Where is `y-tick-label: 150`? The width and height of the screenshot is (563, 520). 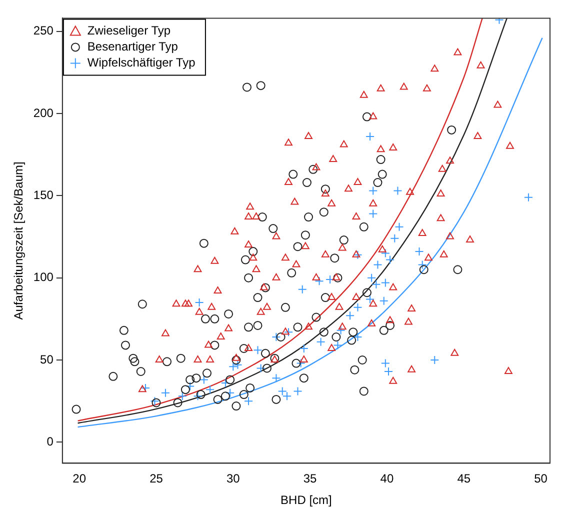
y-tick-label: 150 is located at coordinates (43, 195).